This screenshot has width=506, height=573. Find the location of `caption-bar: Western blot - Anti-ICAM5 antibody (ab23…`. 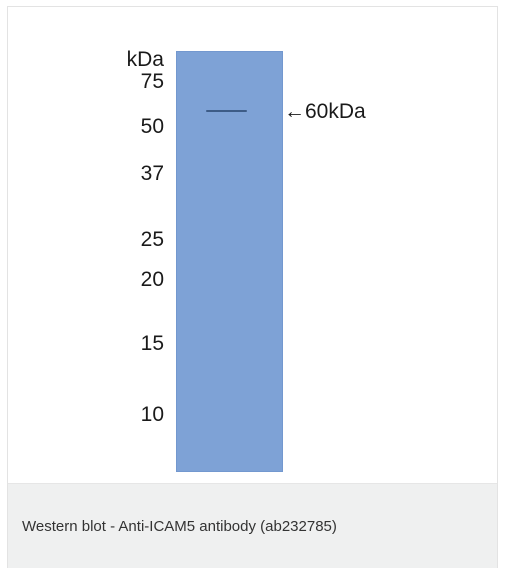

caption-bar: Western blot - Anti-ICAM5 antibody (ab23… is located at coordinates (252, 525).